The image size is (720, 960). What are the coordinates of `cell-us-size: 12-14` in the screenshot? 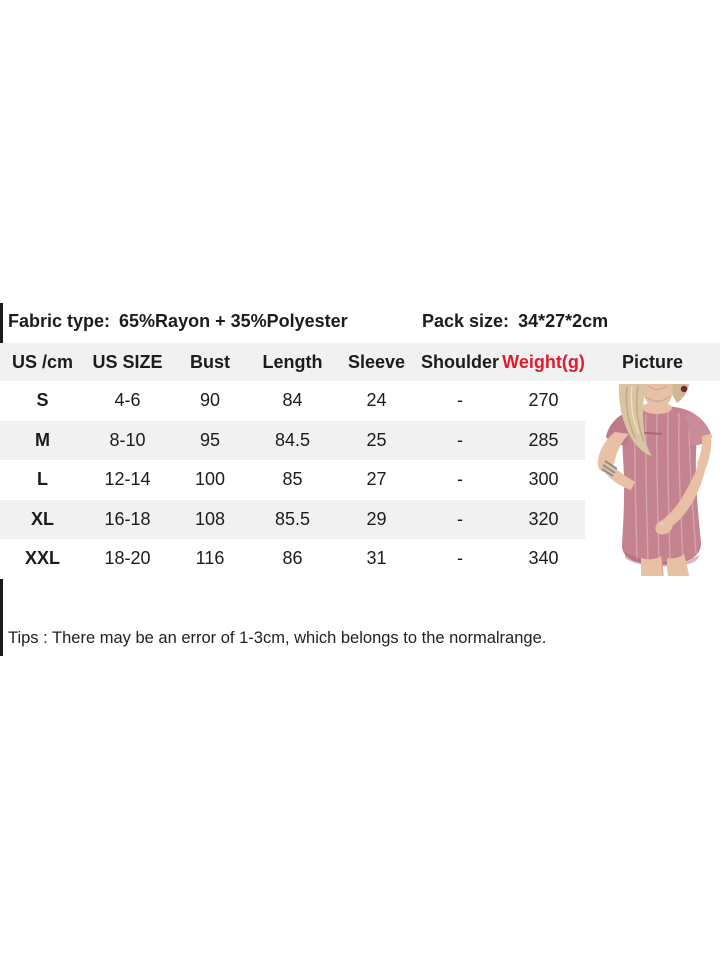 It's located at (127, 479).